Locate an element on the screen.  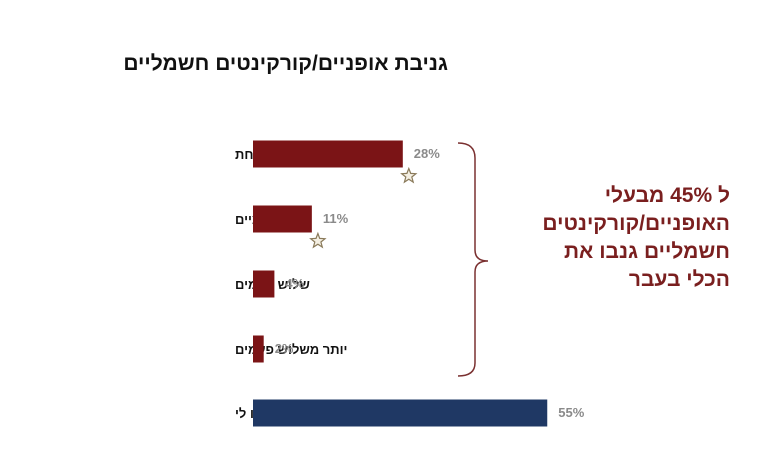
value-label: 28% is located at coordinates (427, 153).